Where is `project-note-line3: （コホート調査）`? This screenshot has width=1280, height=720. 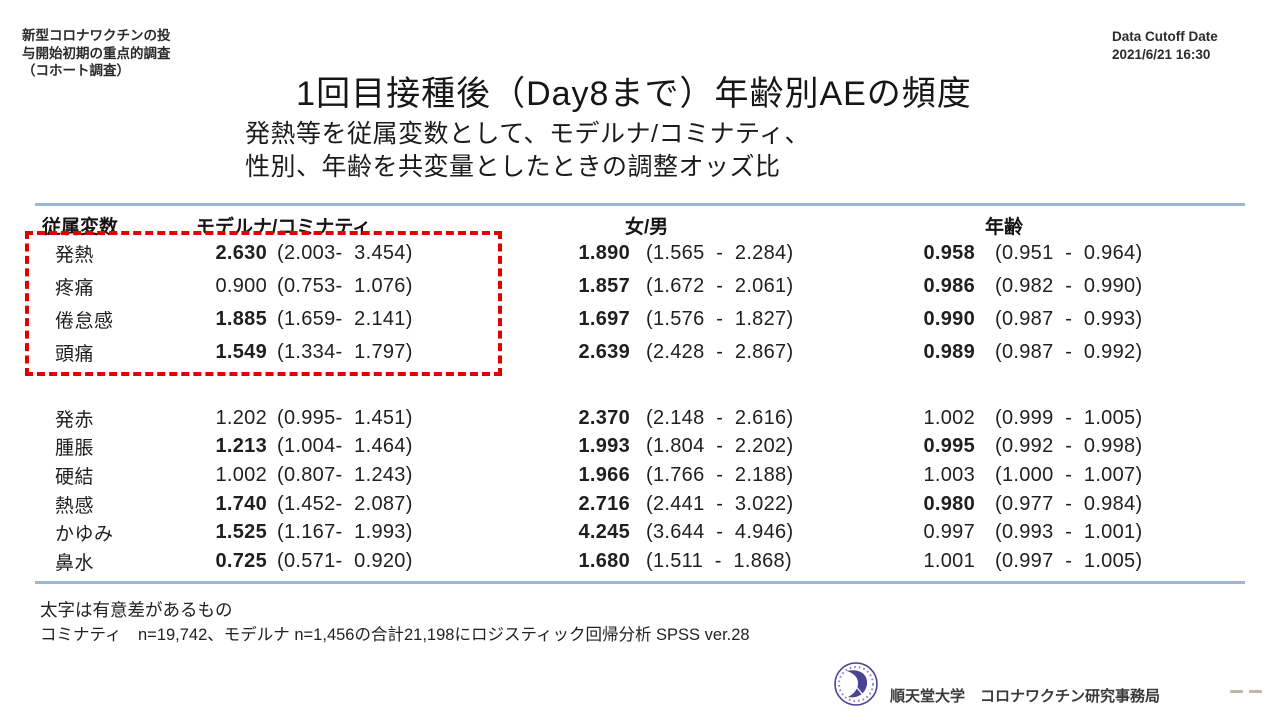
project-note-line3: （コホート調査） is located at coordinates (76, 71).